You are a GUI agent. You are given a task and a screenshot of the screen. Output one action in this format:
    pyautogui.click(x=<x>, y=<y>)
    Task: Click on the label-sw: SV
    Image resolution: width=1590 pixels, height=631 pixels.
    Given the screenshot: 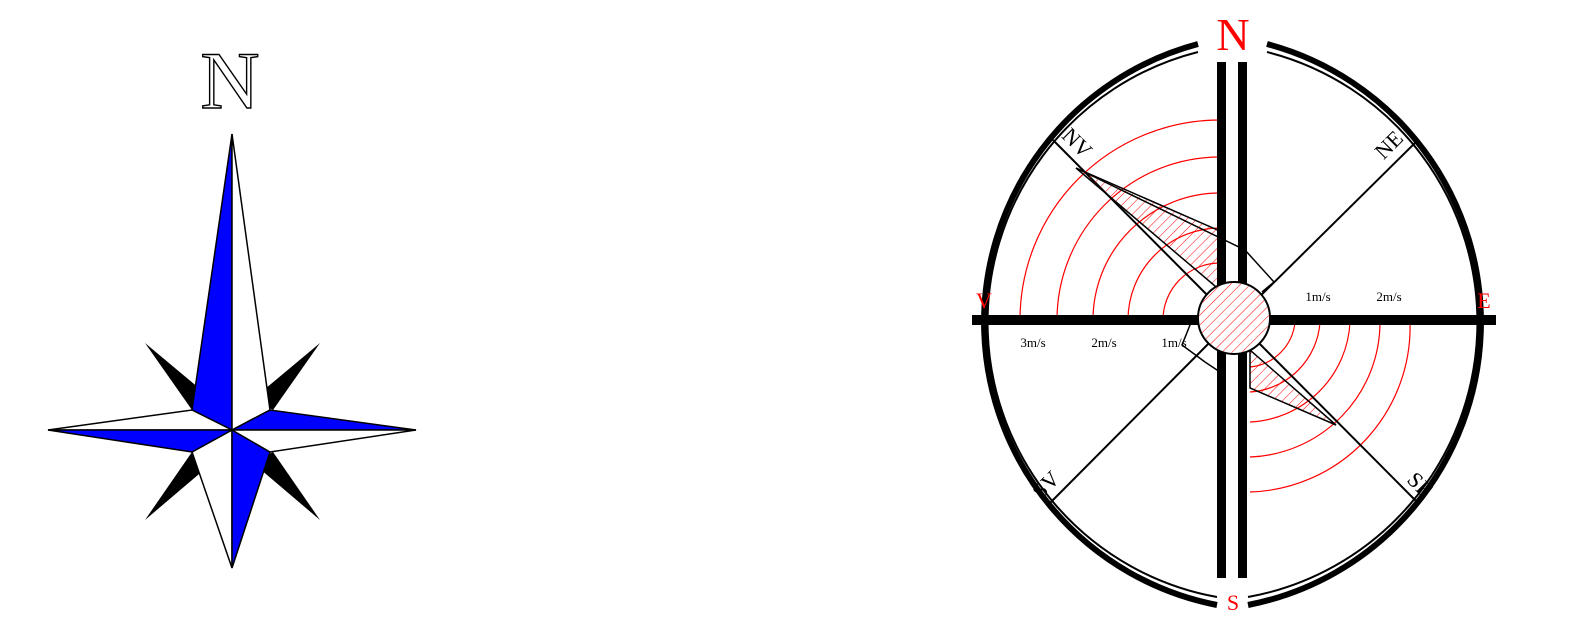 What is the action you would take?
    pyautogui.click(x=1046, y=485)
    